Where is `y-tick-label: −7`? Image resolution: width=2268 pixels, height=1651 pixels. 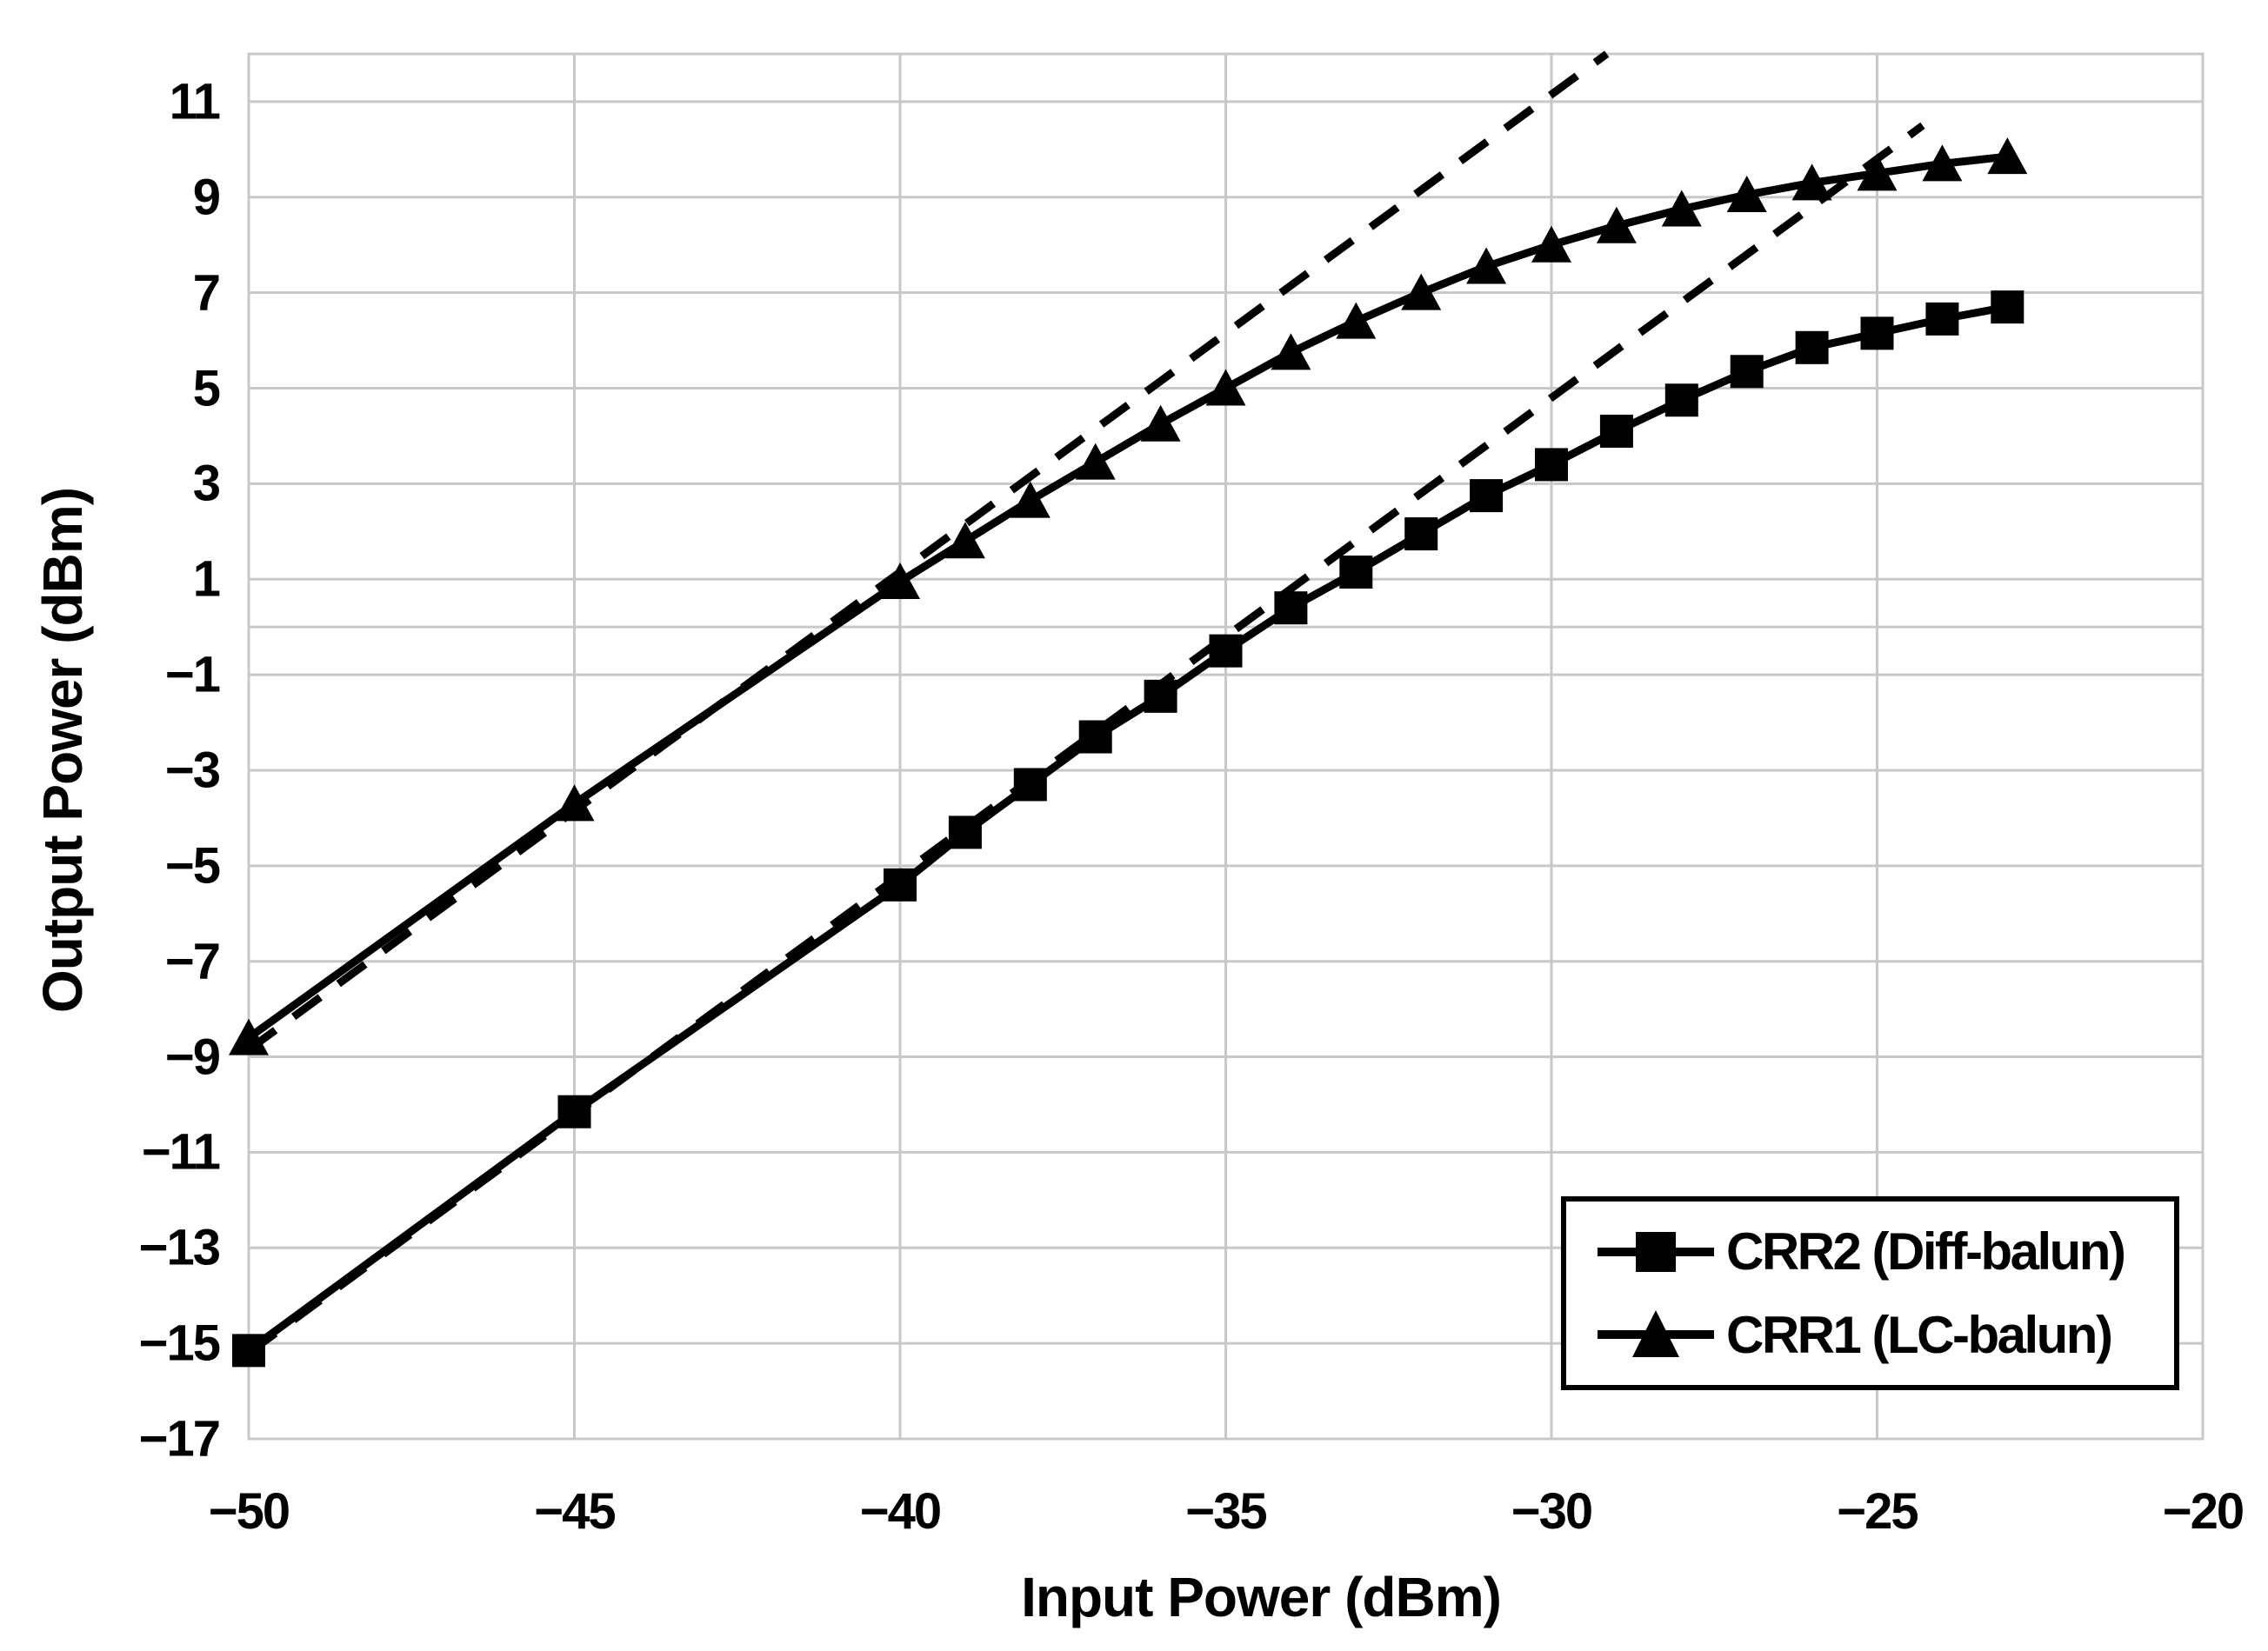
y-tick-label: −7 is located at coordinates (192, 961).